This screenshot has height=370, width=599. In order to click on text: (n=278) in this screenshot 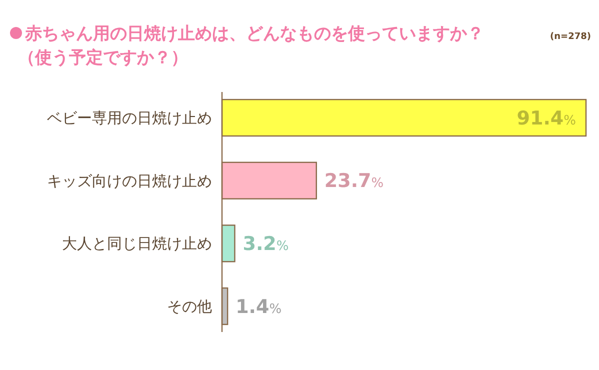, I will do `click(570, 37)`.